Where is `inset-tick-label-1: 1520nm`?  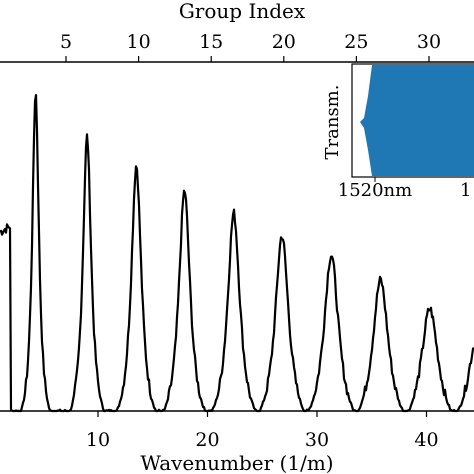 inset-tick-label-1: 1520nm is located at coordinates (375, 190).